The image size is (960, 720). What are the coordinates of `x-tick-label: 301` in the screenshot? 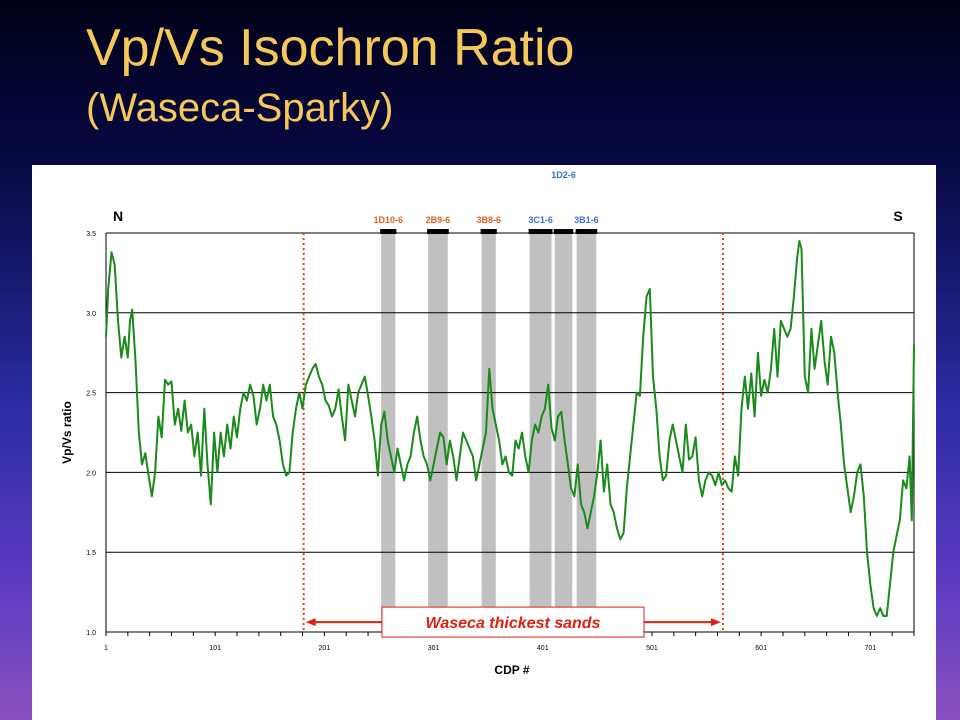 It's located at (434, 648).